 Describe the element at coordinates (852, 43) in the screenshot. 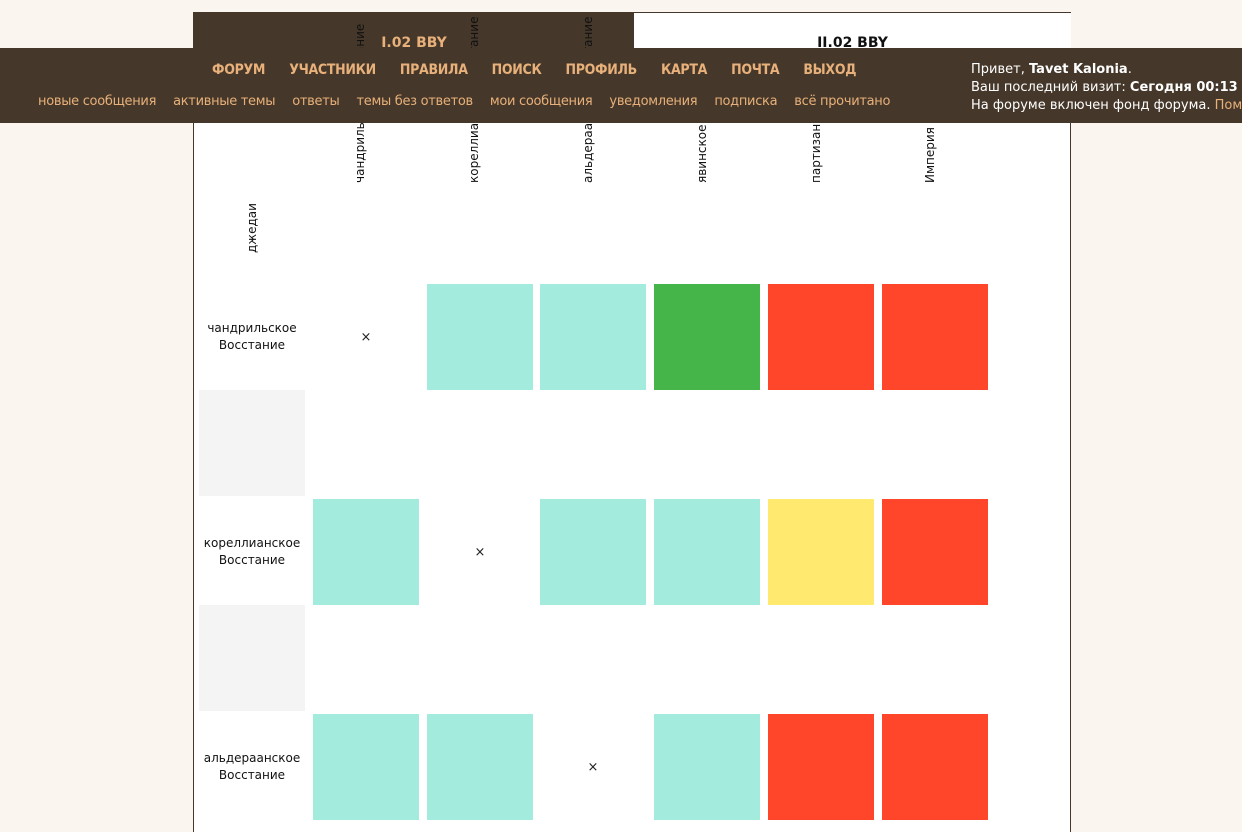

I see `tab-label: II.02 BBY` at that location.